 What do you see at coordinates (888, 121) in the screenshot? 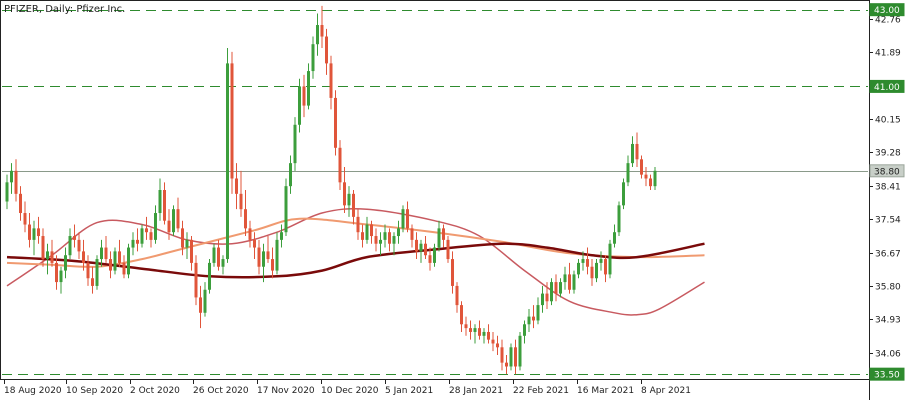
I see `y-tick-label: 40.15` at bounding box center [888, 121].